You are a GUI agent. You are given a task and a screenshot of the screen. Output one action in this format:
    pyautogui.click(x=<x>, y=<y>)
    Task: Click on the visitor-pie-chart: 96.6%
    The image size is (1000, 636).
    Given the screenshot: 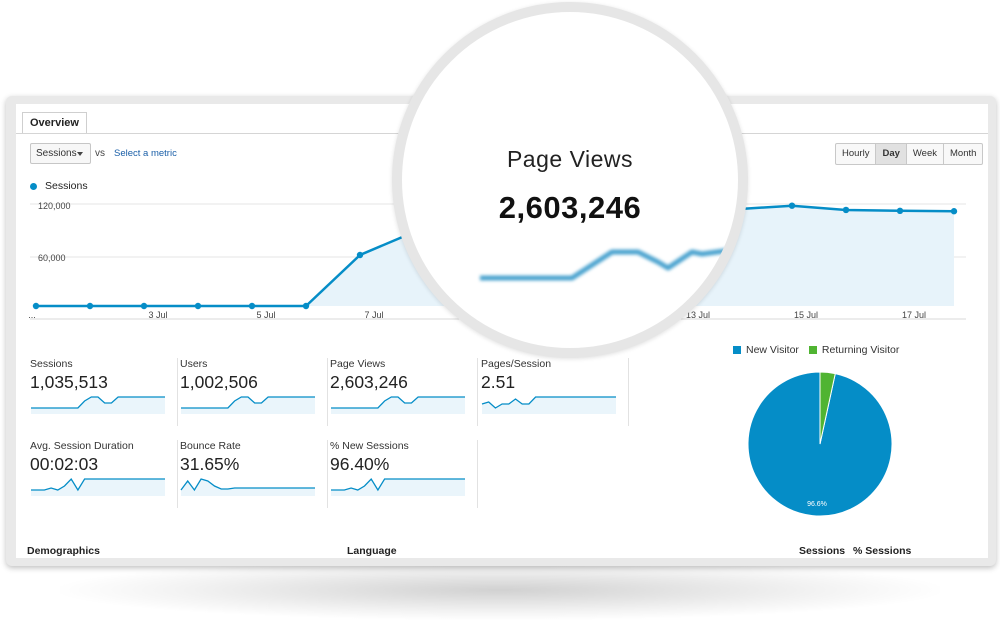 What is the action you would take?
    pyautogui.click(x=820, y=444)
    